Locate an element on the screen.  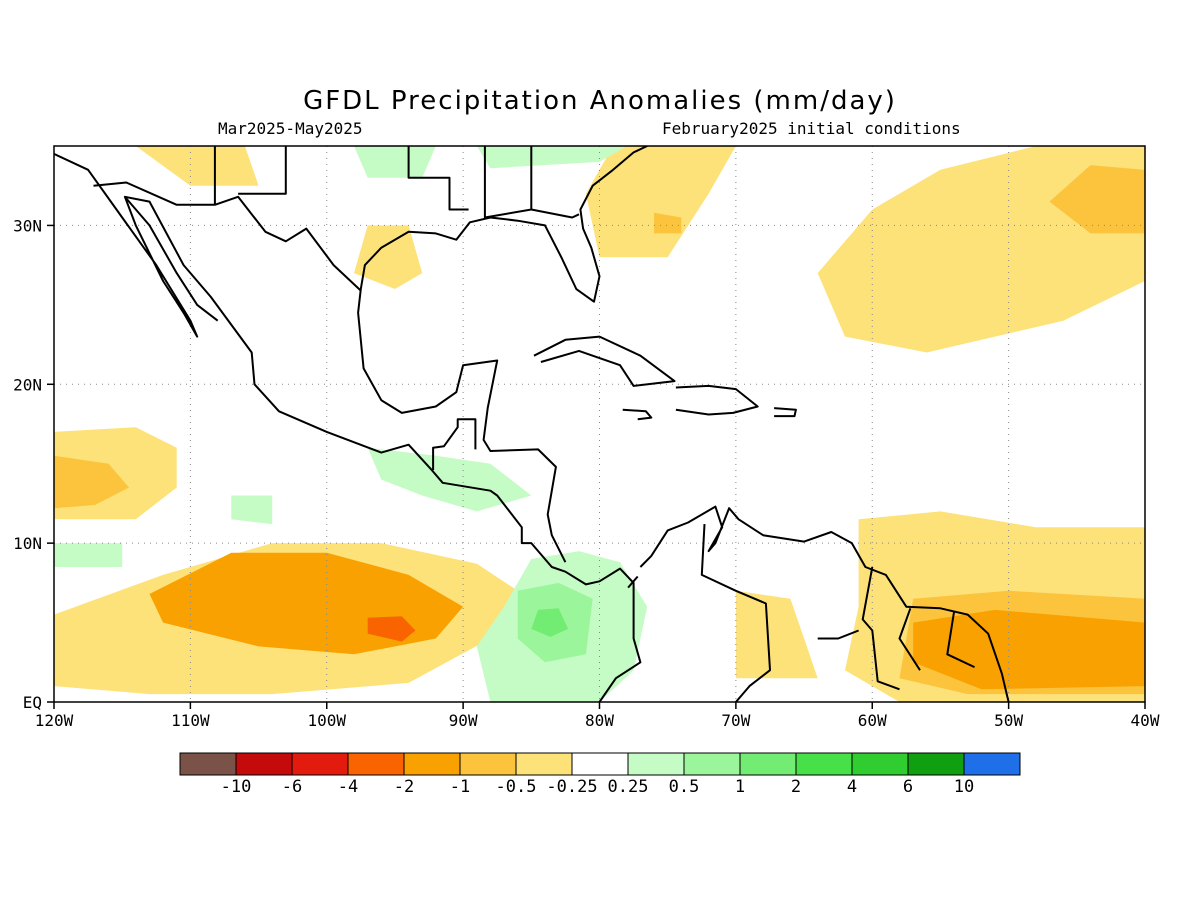
colorbar: -10 -6 -4 -2 -1 -0.5 -0.25 0.25 0.5 1 2 4 6 10 is located at coordinates (600, 774).